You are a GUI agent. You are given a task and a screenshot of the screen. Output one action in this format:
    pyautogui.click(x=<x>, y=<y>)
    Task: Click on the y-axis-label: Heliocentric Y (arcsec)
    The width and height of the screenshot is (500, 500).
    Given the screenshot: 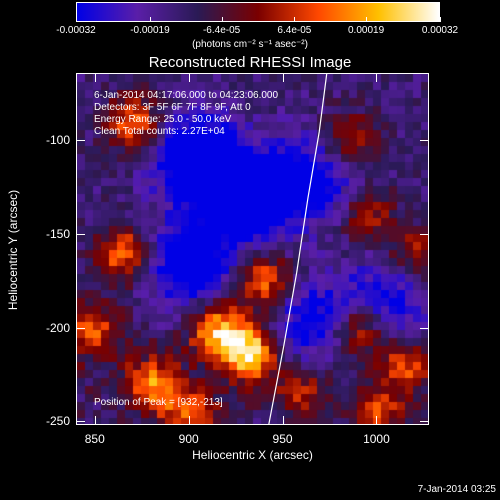 What is the action you would take?
    pyautogui.click(x=13, y=250)
    